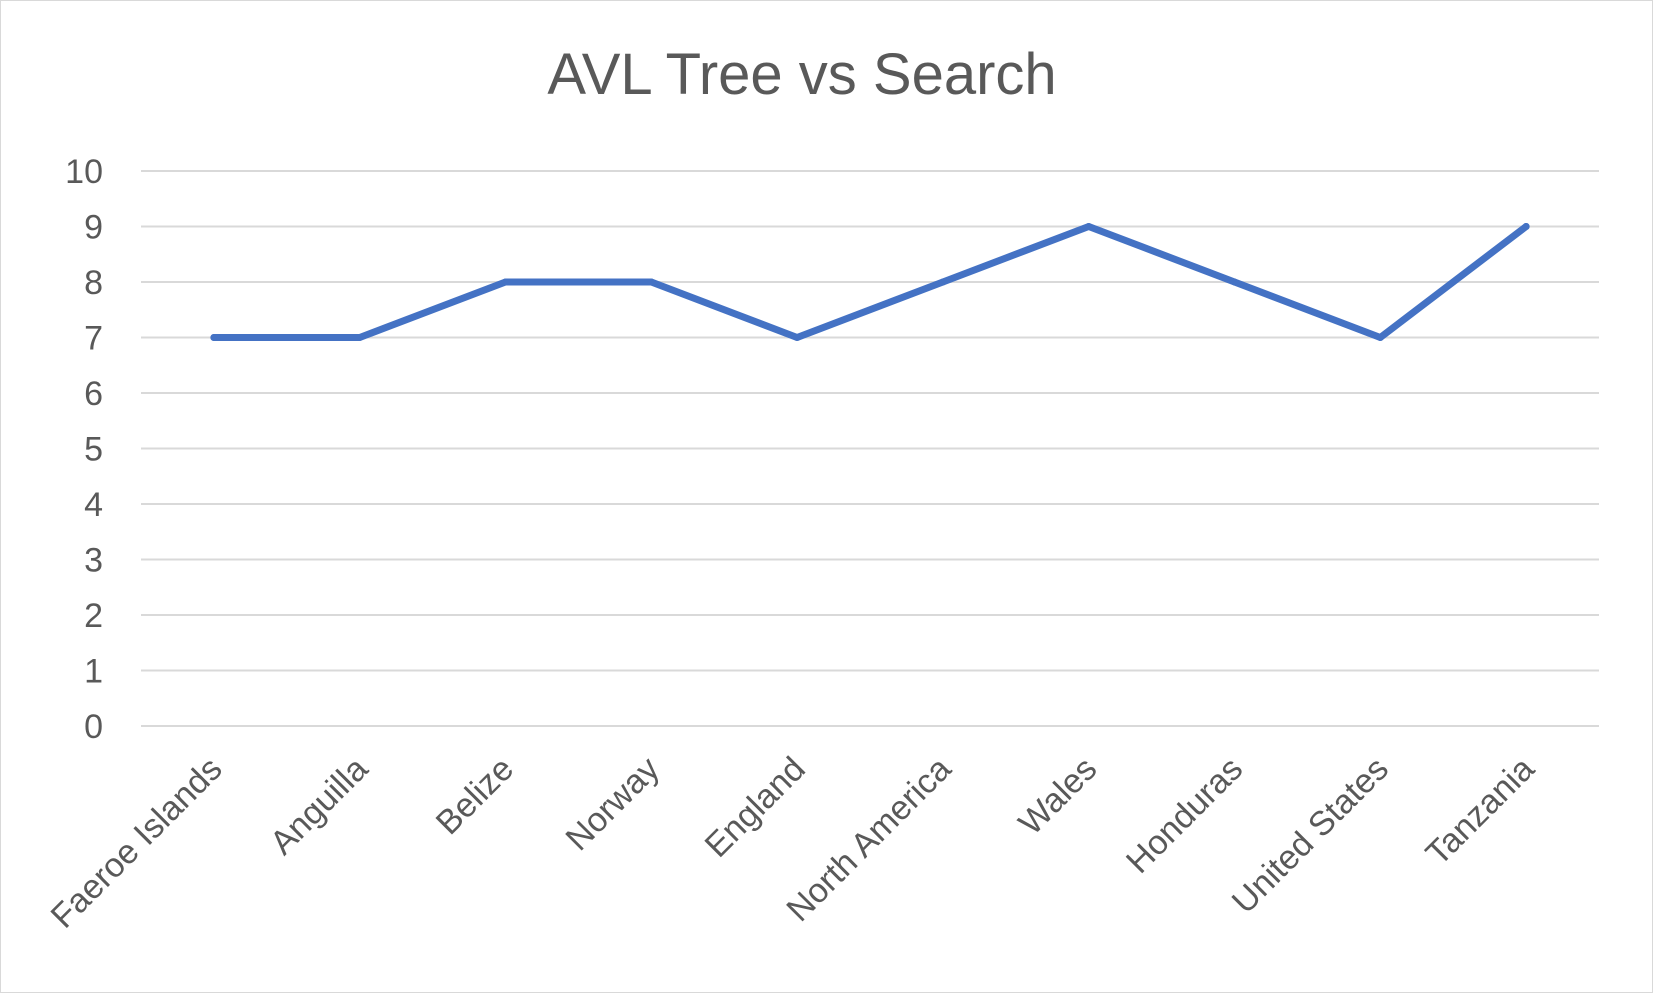 Image resolution: width=1653 pixels, height=993 pixels. I want to click on x-tick-label: Wales, so click(1058, 796).